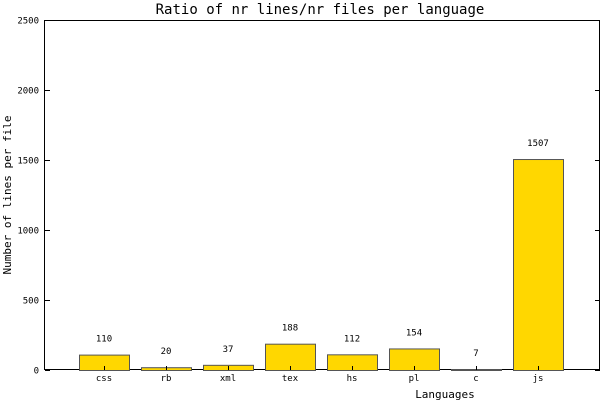 The image size is (600, 400). What do you see at coordinates (28, 162) in the screenshot?
I see `y-tick-label: 1500` at bounding box center [28, 162].